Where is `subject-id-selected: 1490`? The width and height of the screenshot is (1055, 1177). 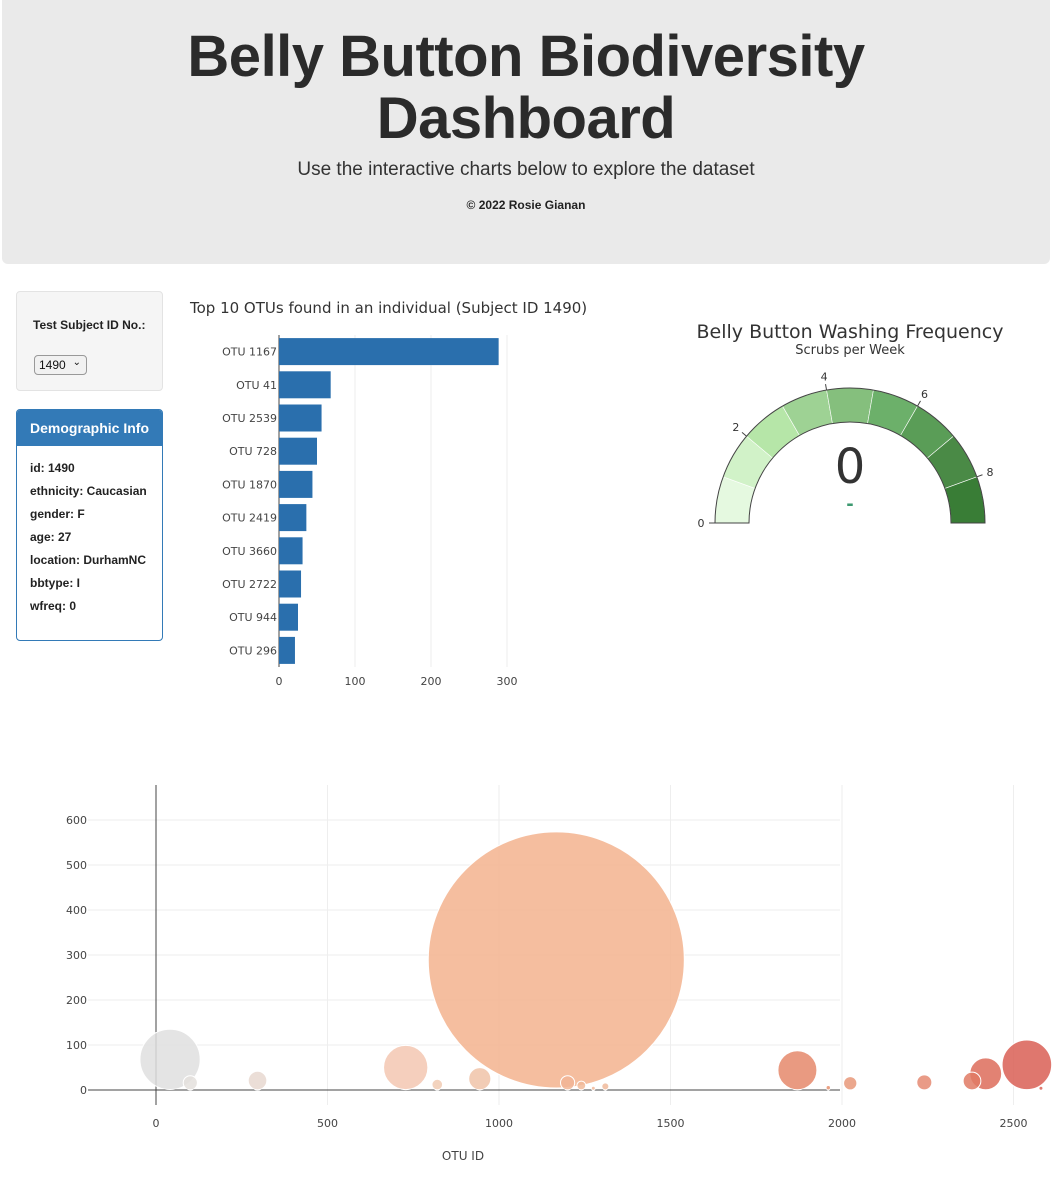
subject-id-selected: 1490 is located at coordinates (52, 365).